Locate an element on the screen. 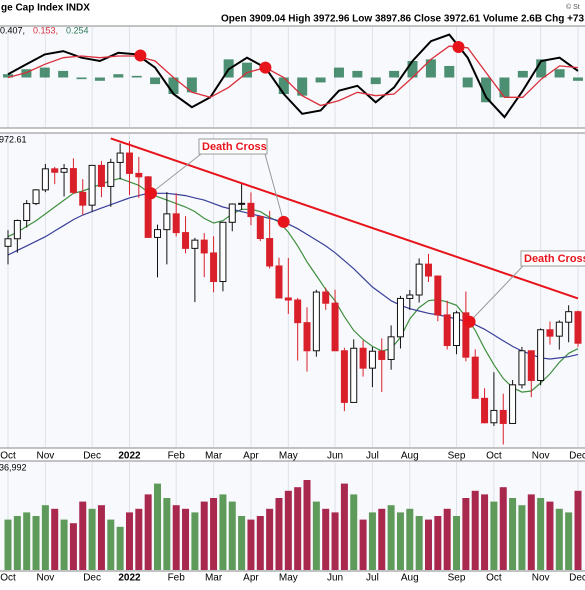 This screenshot has width=585, height=590. macd-line is located at coordinates (293, 76).